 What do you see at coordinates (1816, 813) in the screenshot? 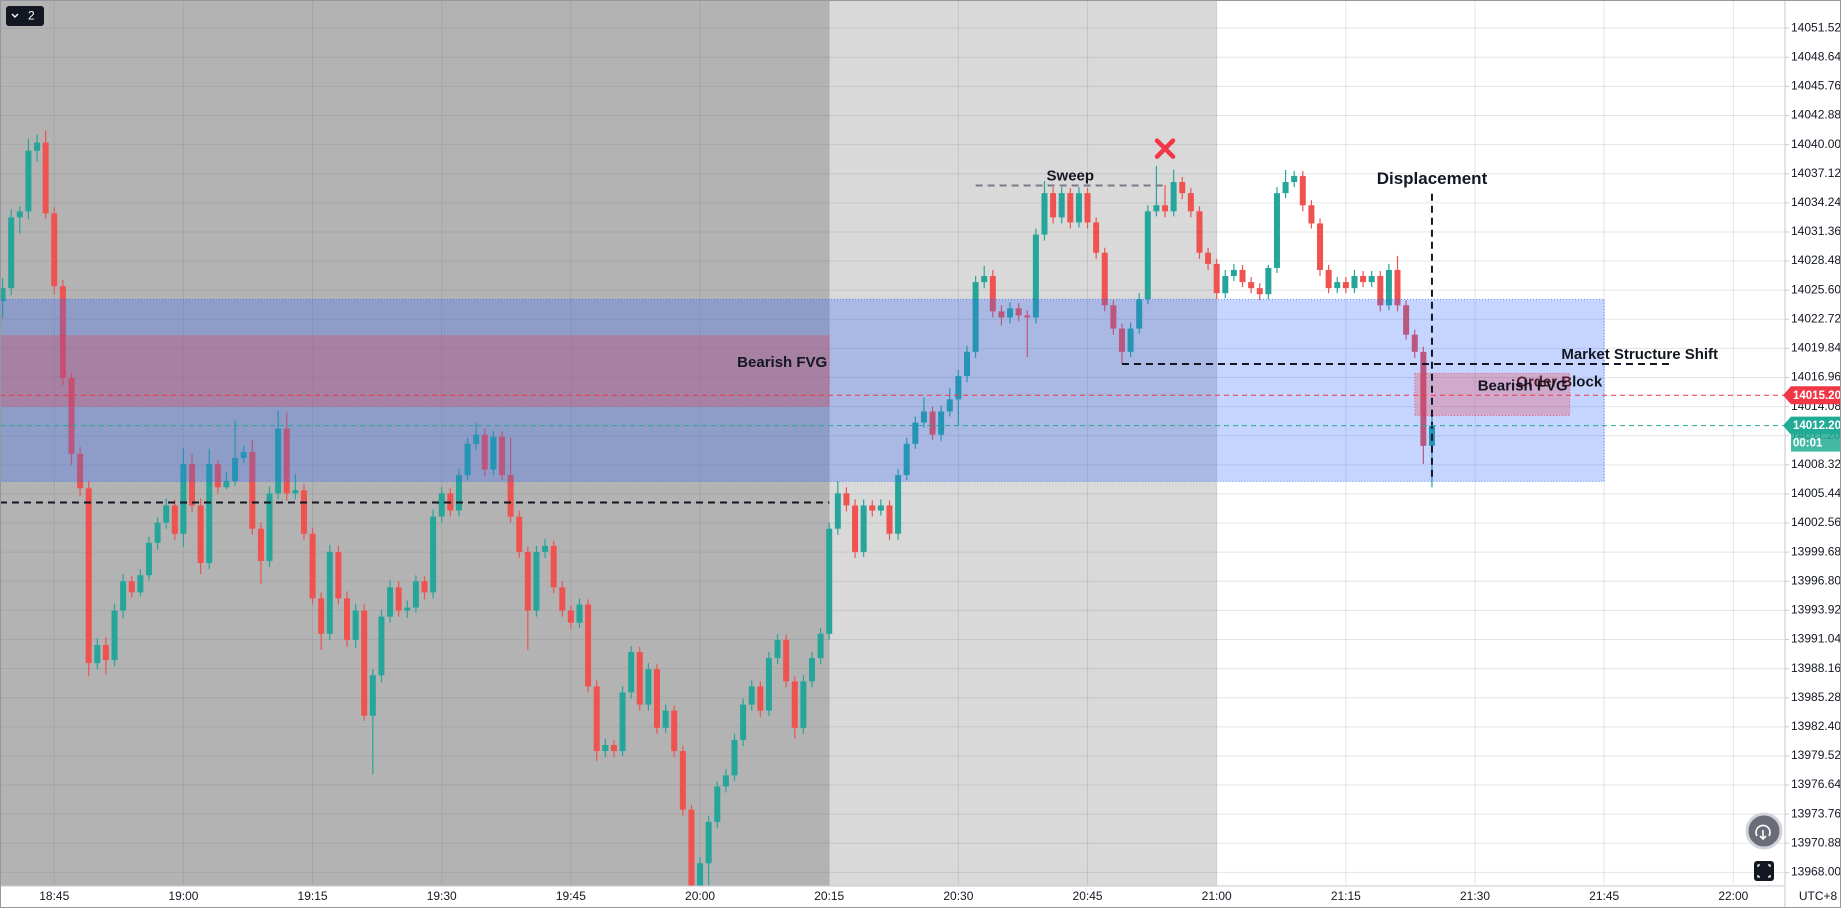
I see `y-tick-label: 13973.76` at bounding box center [1816, 813].